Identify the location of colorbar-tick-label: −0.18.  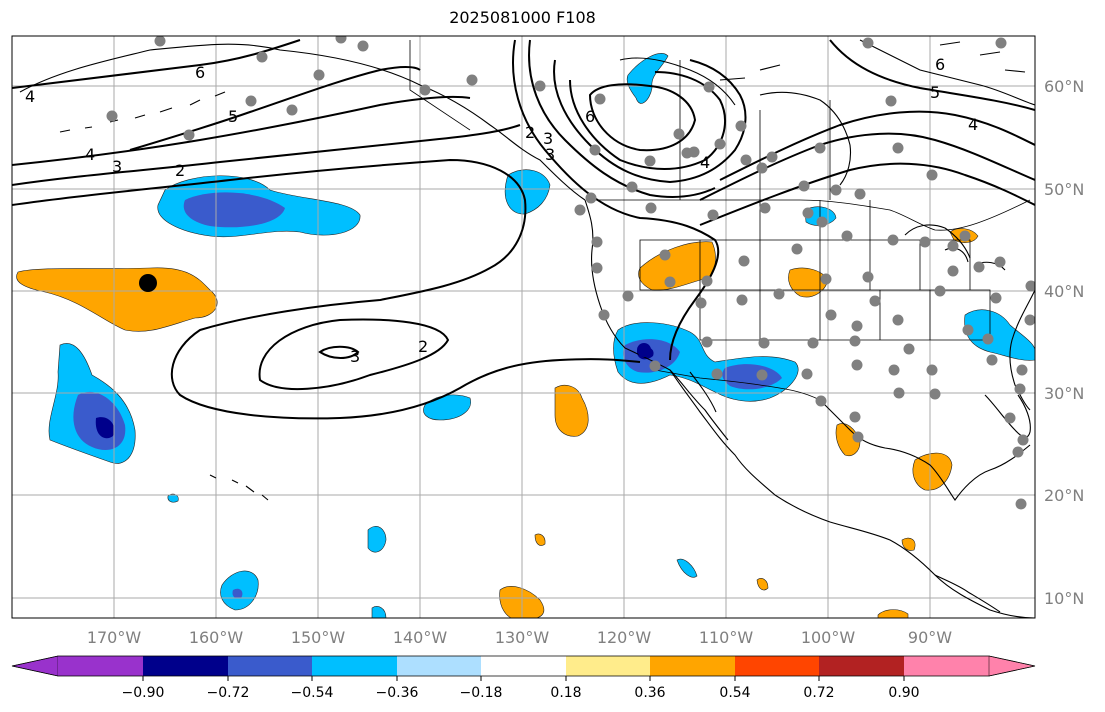
(481, 693).